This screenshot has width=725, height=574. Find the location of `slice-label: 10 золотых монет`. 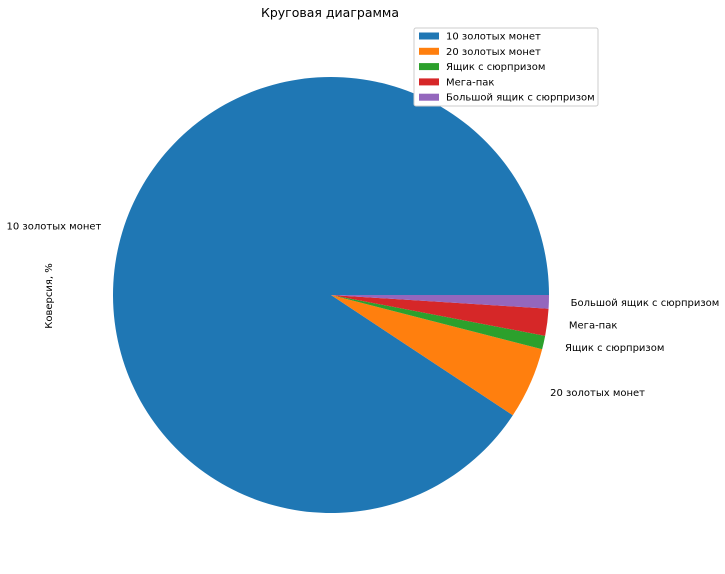

slice-label: 10 золотых монет is located at coordinates (54, 226).